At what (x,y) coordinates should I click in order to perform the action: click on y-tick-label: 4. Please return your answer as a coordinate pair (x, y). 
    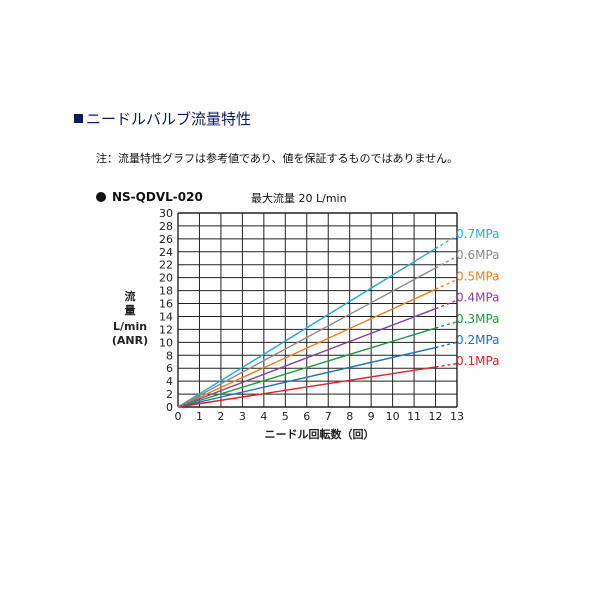
    Looking at the image, I should click on (169, 381).